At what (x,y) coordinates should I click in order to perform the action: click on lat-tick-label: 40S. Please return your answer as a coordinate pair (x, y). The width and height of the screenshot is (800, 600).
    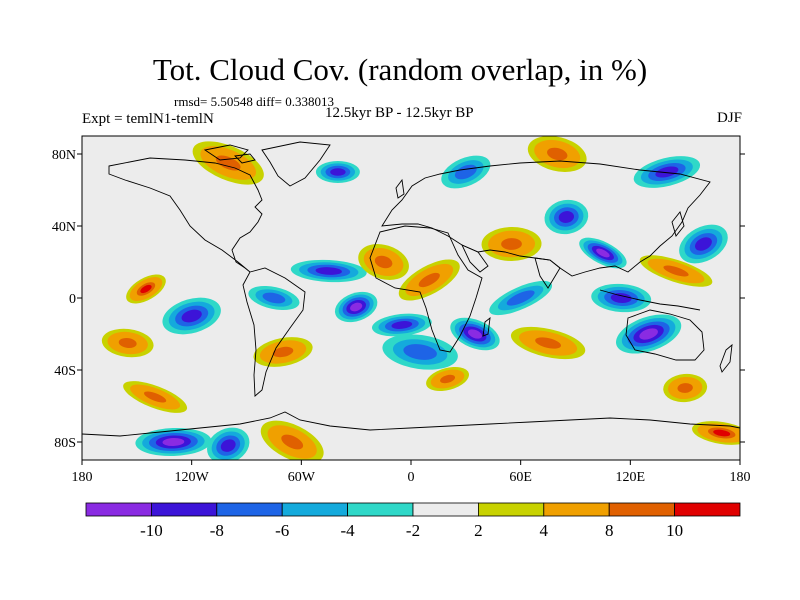
    Looking at the image, I should click on (65, 371).